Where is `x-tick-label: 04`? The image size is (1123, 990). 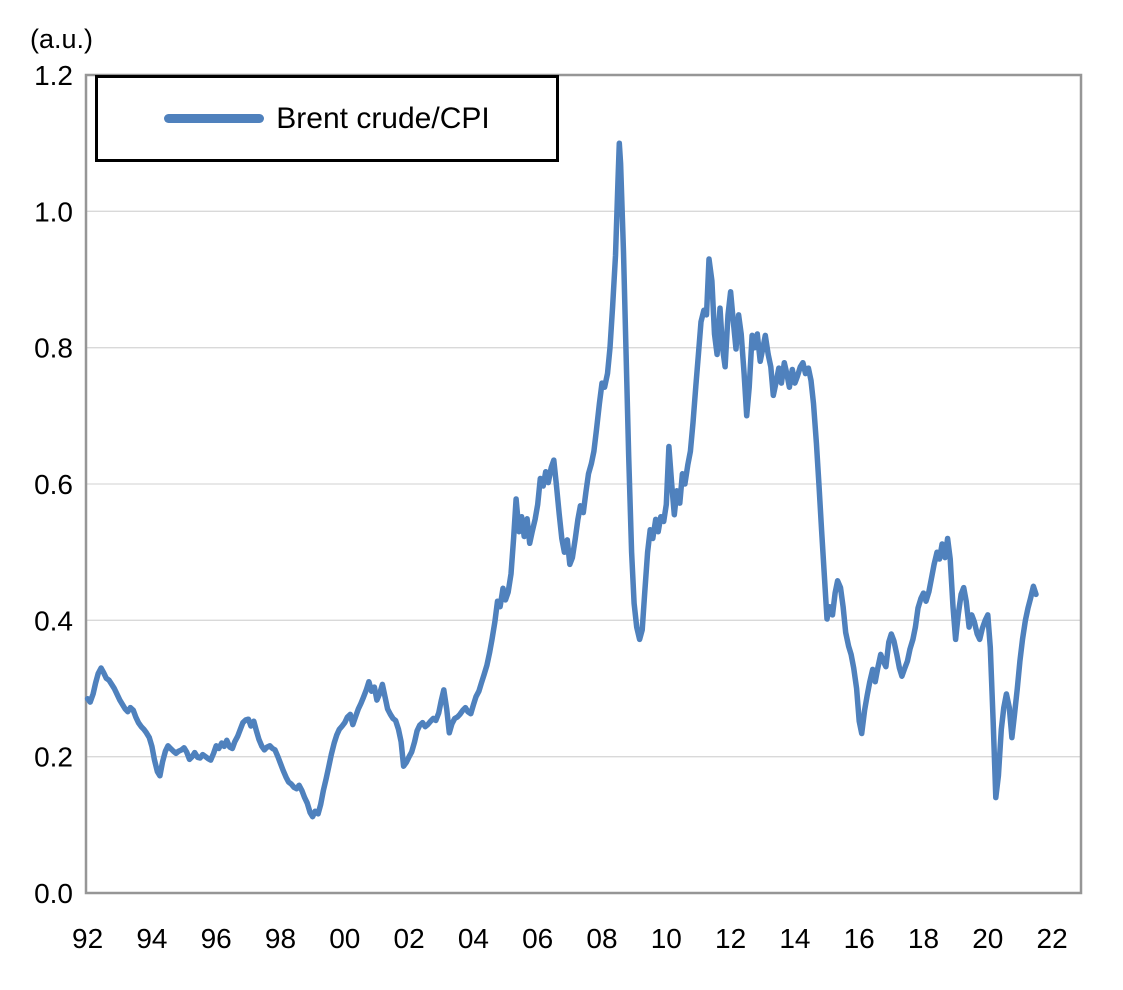 x-tick-label: 04 is located at coordinates (473, 938).